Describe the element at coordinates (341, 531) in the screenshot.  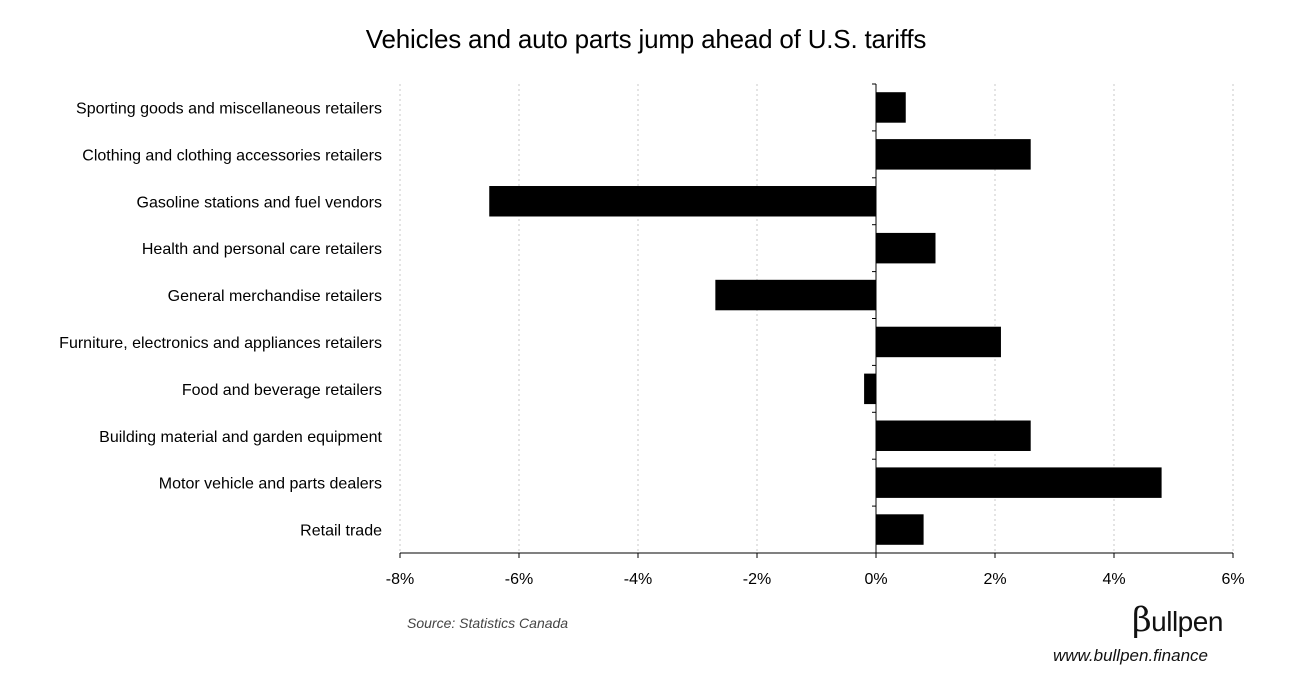
I see `category-label: Retail trade` at that location.